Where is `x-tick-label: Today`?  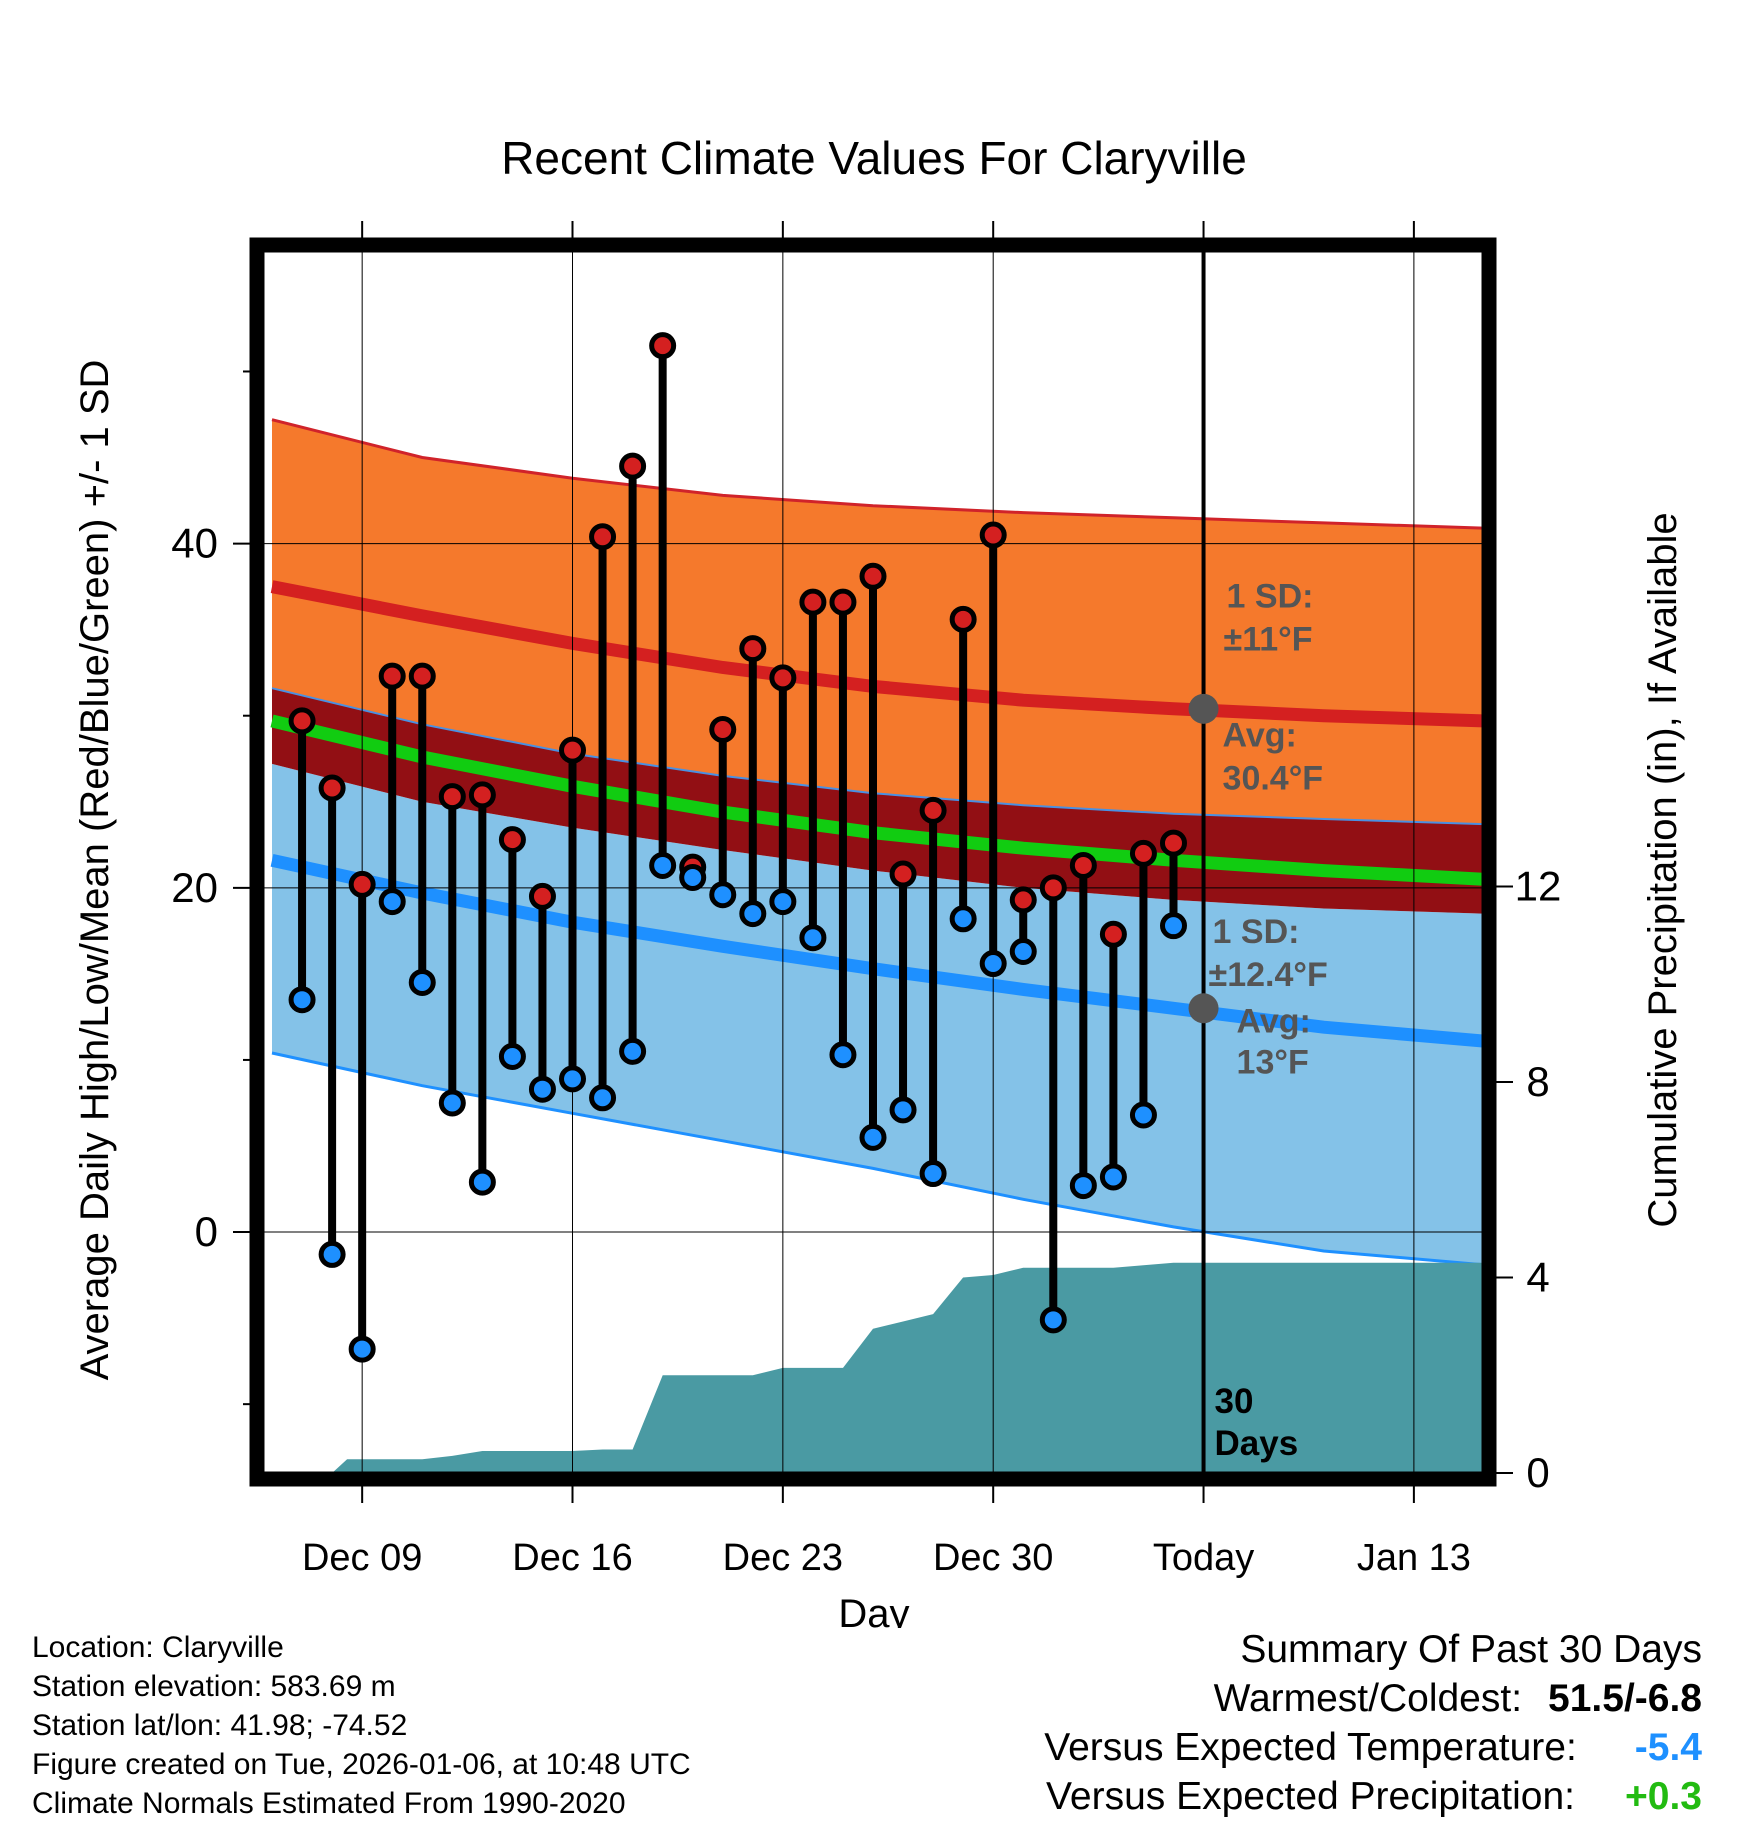
x-tick-label: Today is located at coordinates (1203, 1558).